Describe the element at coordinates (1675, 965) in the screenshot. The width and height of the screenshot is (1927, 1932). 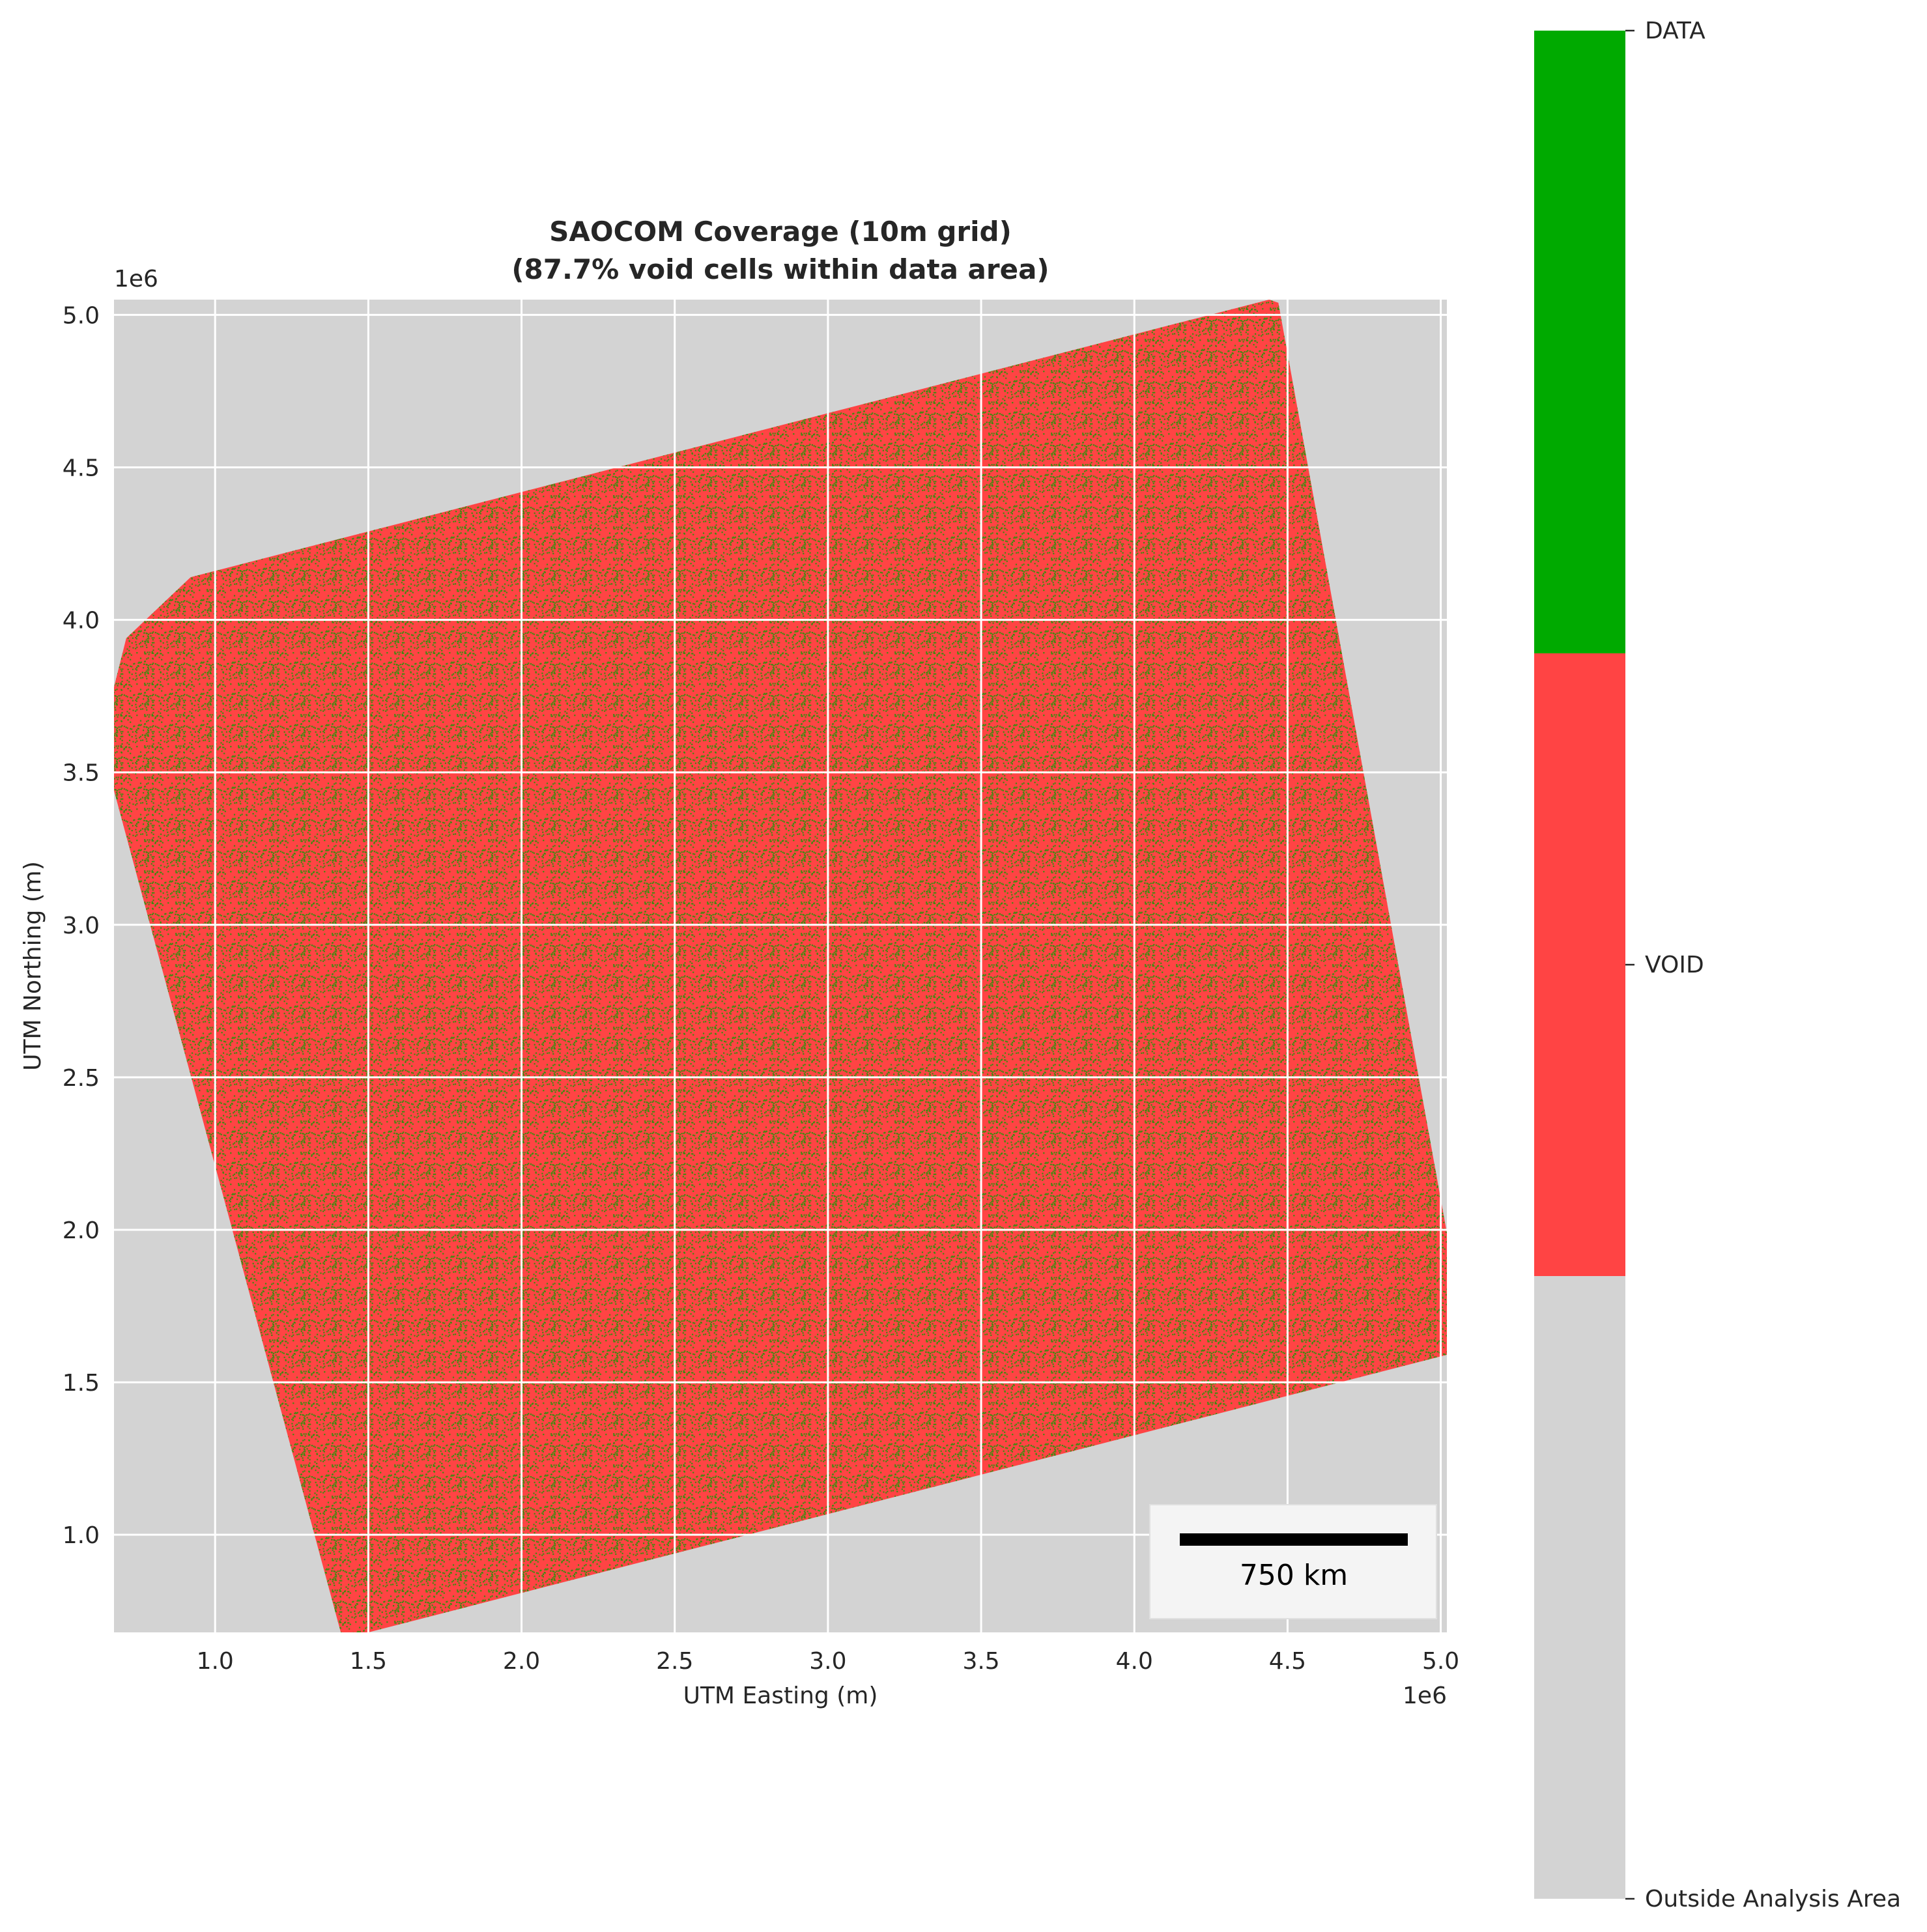
I see `colorbar-label-void: VOID` at that location.